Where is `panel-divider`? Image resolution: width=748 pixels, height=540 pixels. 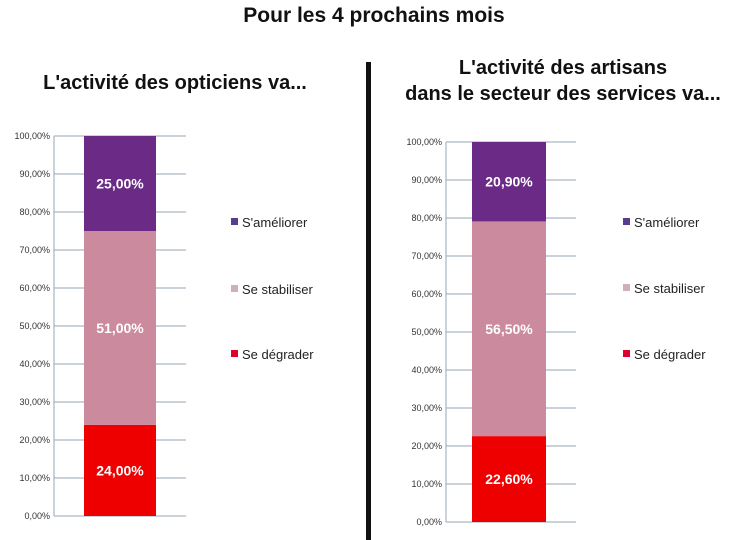 panel-divider is located at coordinates (368, 301).